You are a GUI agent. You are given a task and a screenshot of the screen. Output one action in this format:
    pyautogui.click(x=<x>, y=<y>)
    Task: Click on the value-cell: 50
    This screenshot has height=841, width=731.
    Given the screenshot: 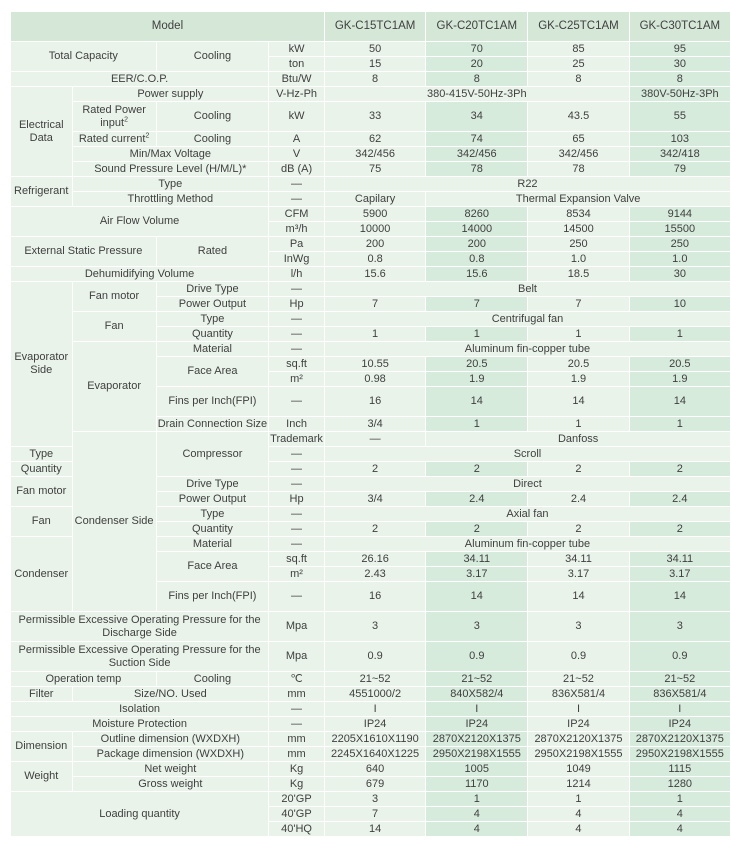 What is the action you would take?
    pyautogui.click(x=375, y=49)
    